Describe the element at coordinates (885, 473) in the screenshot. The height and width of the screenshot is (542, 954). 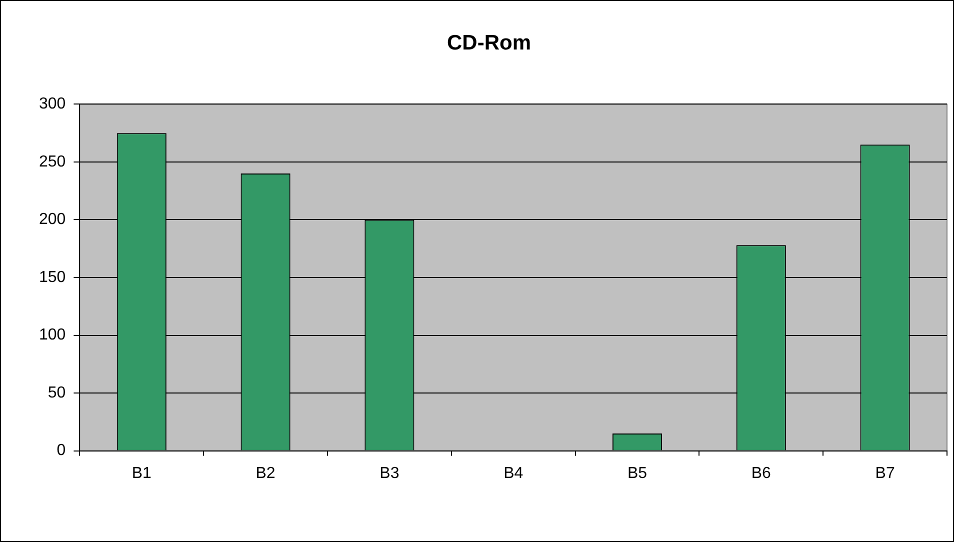
I see `x-tick-label: B7` at that location.